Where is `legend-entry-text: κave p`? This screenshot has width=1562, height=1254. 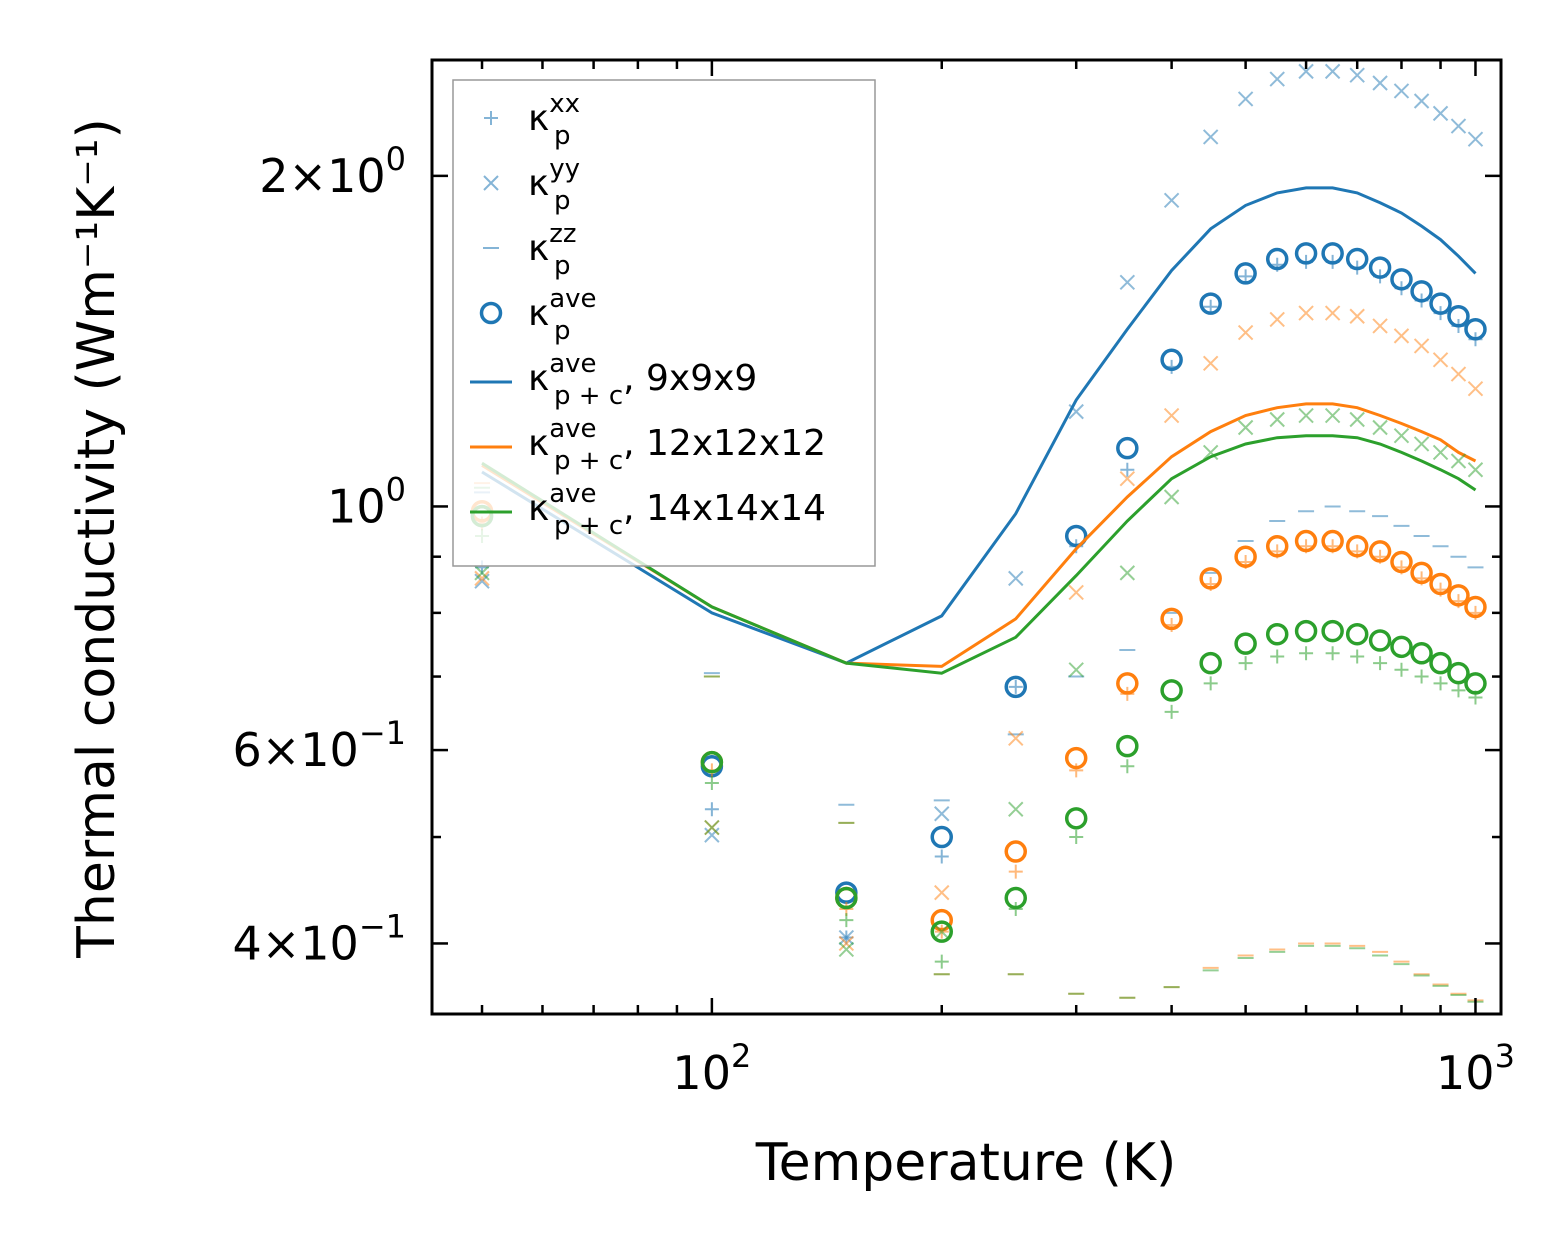
legend-entry-text: κave p is located at coordinates (562, 315).